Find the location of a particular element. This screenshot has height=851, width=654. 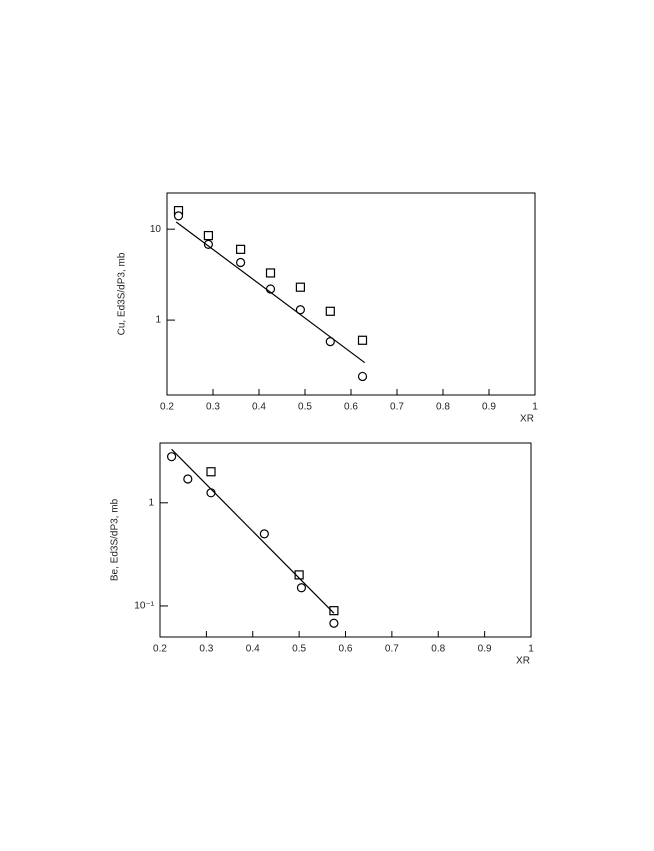

y-axis-label: Cu, Ed3S/dP3, mb is located at coordinates (122, 293).